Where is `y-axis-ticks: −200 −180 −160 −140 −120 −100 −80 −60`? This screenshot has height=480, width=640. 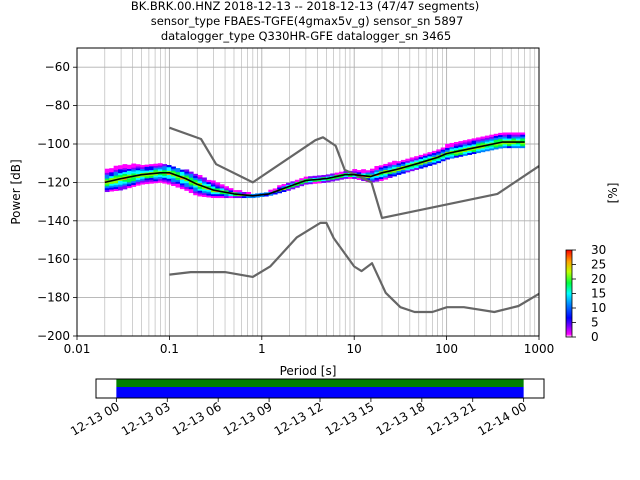
y-axis-ticks: −200 −180 −160 −140 −120 −100 −80 −60 is located at coordinates (57, 201).